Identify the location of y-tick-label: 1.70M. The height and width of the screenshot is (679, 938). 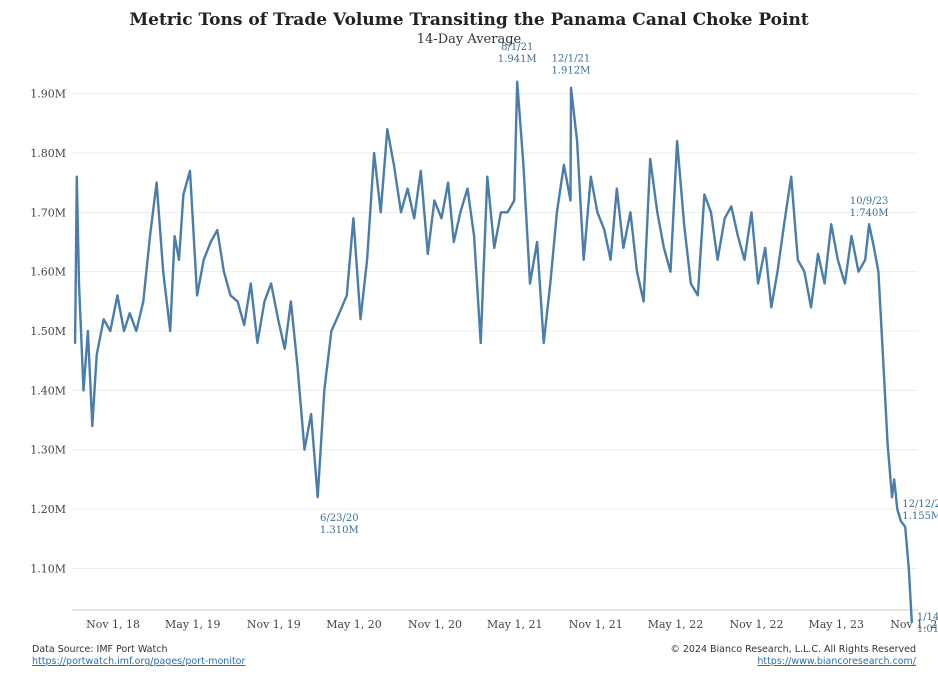
(48, 212).